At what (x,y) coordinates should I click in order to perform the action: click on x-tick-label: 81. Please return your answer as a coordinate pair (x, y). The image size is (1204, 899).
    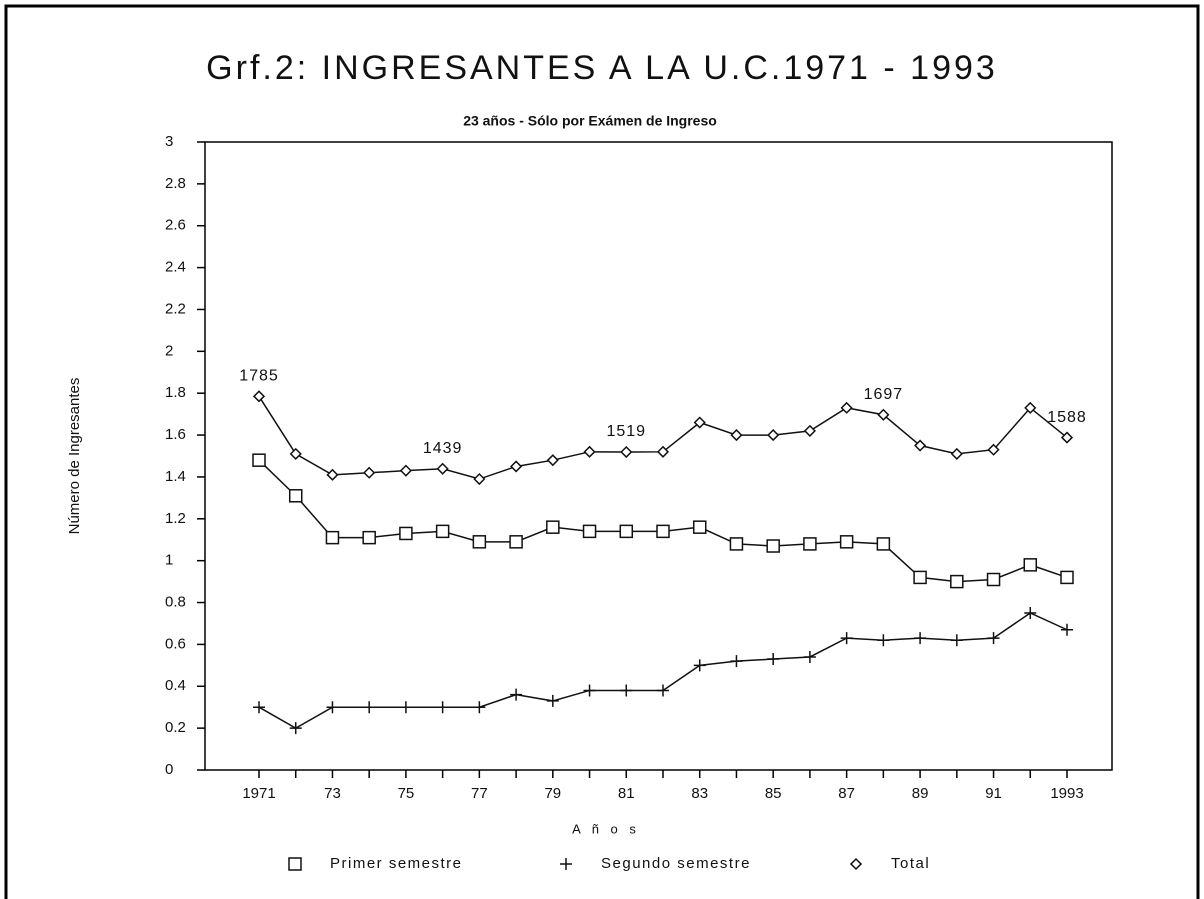
    Looking at the image, I should click on (626, 793).